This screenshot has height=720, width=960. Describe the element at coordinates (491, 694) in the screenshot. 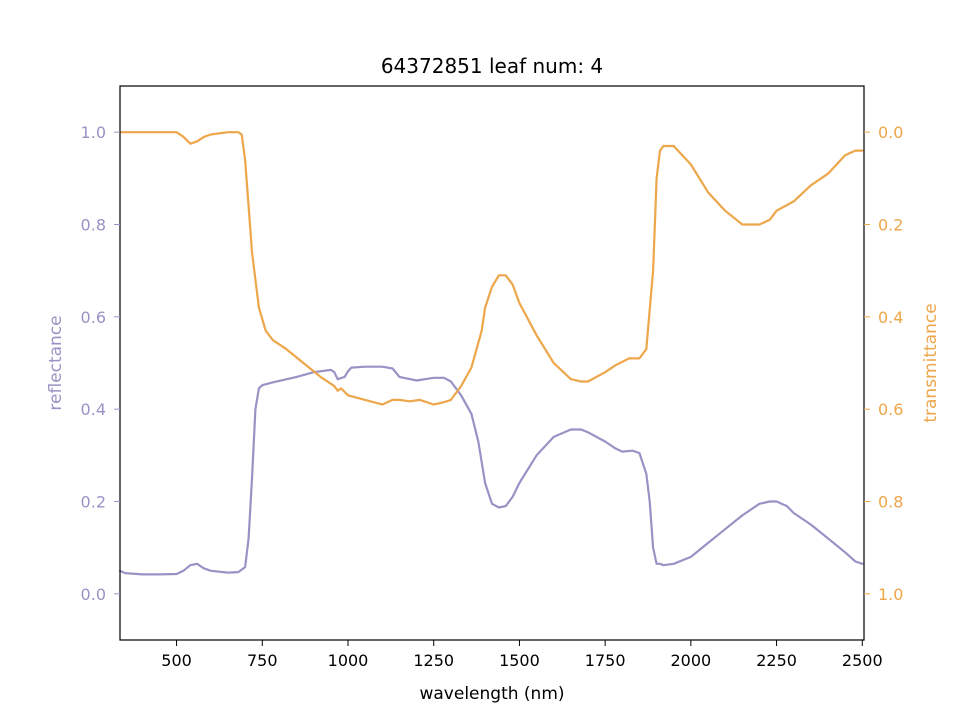

I see `x-axis-label: wavelength (nm)` at that location.